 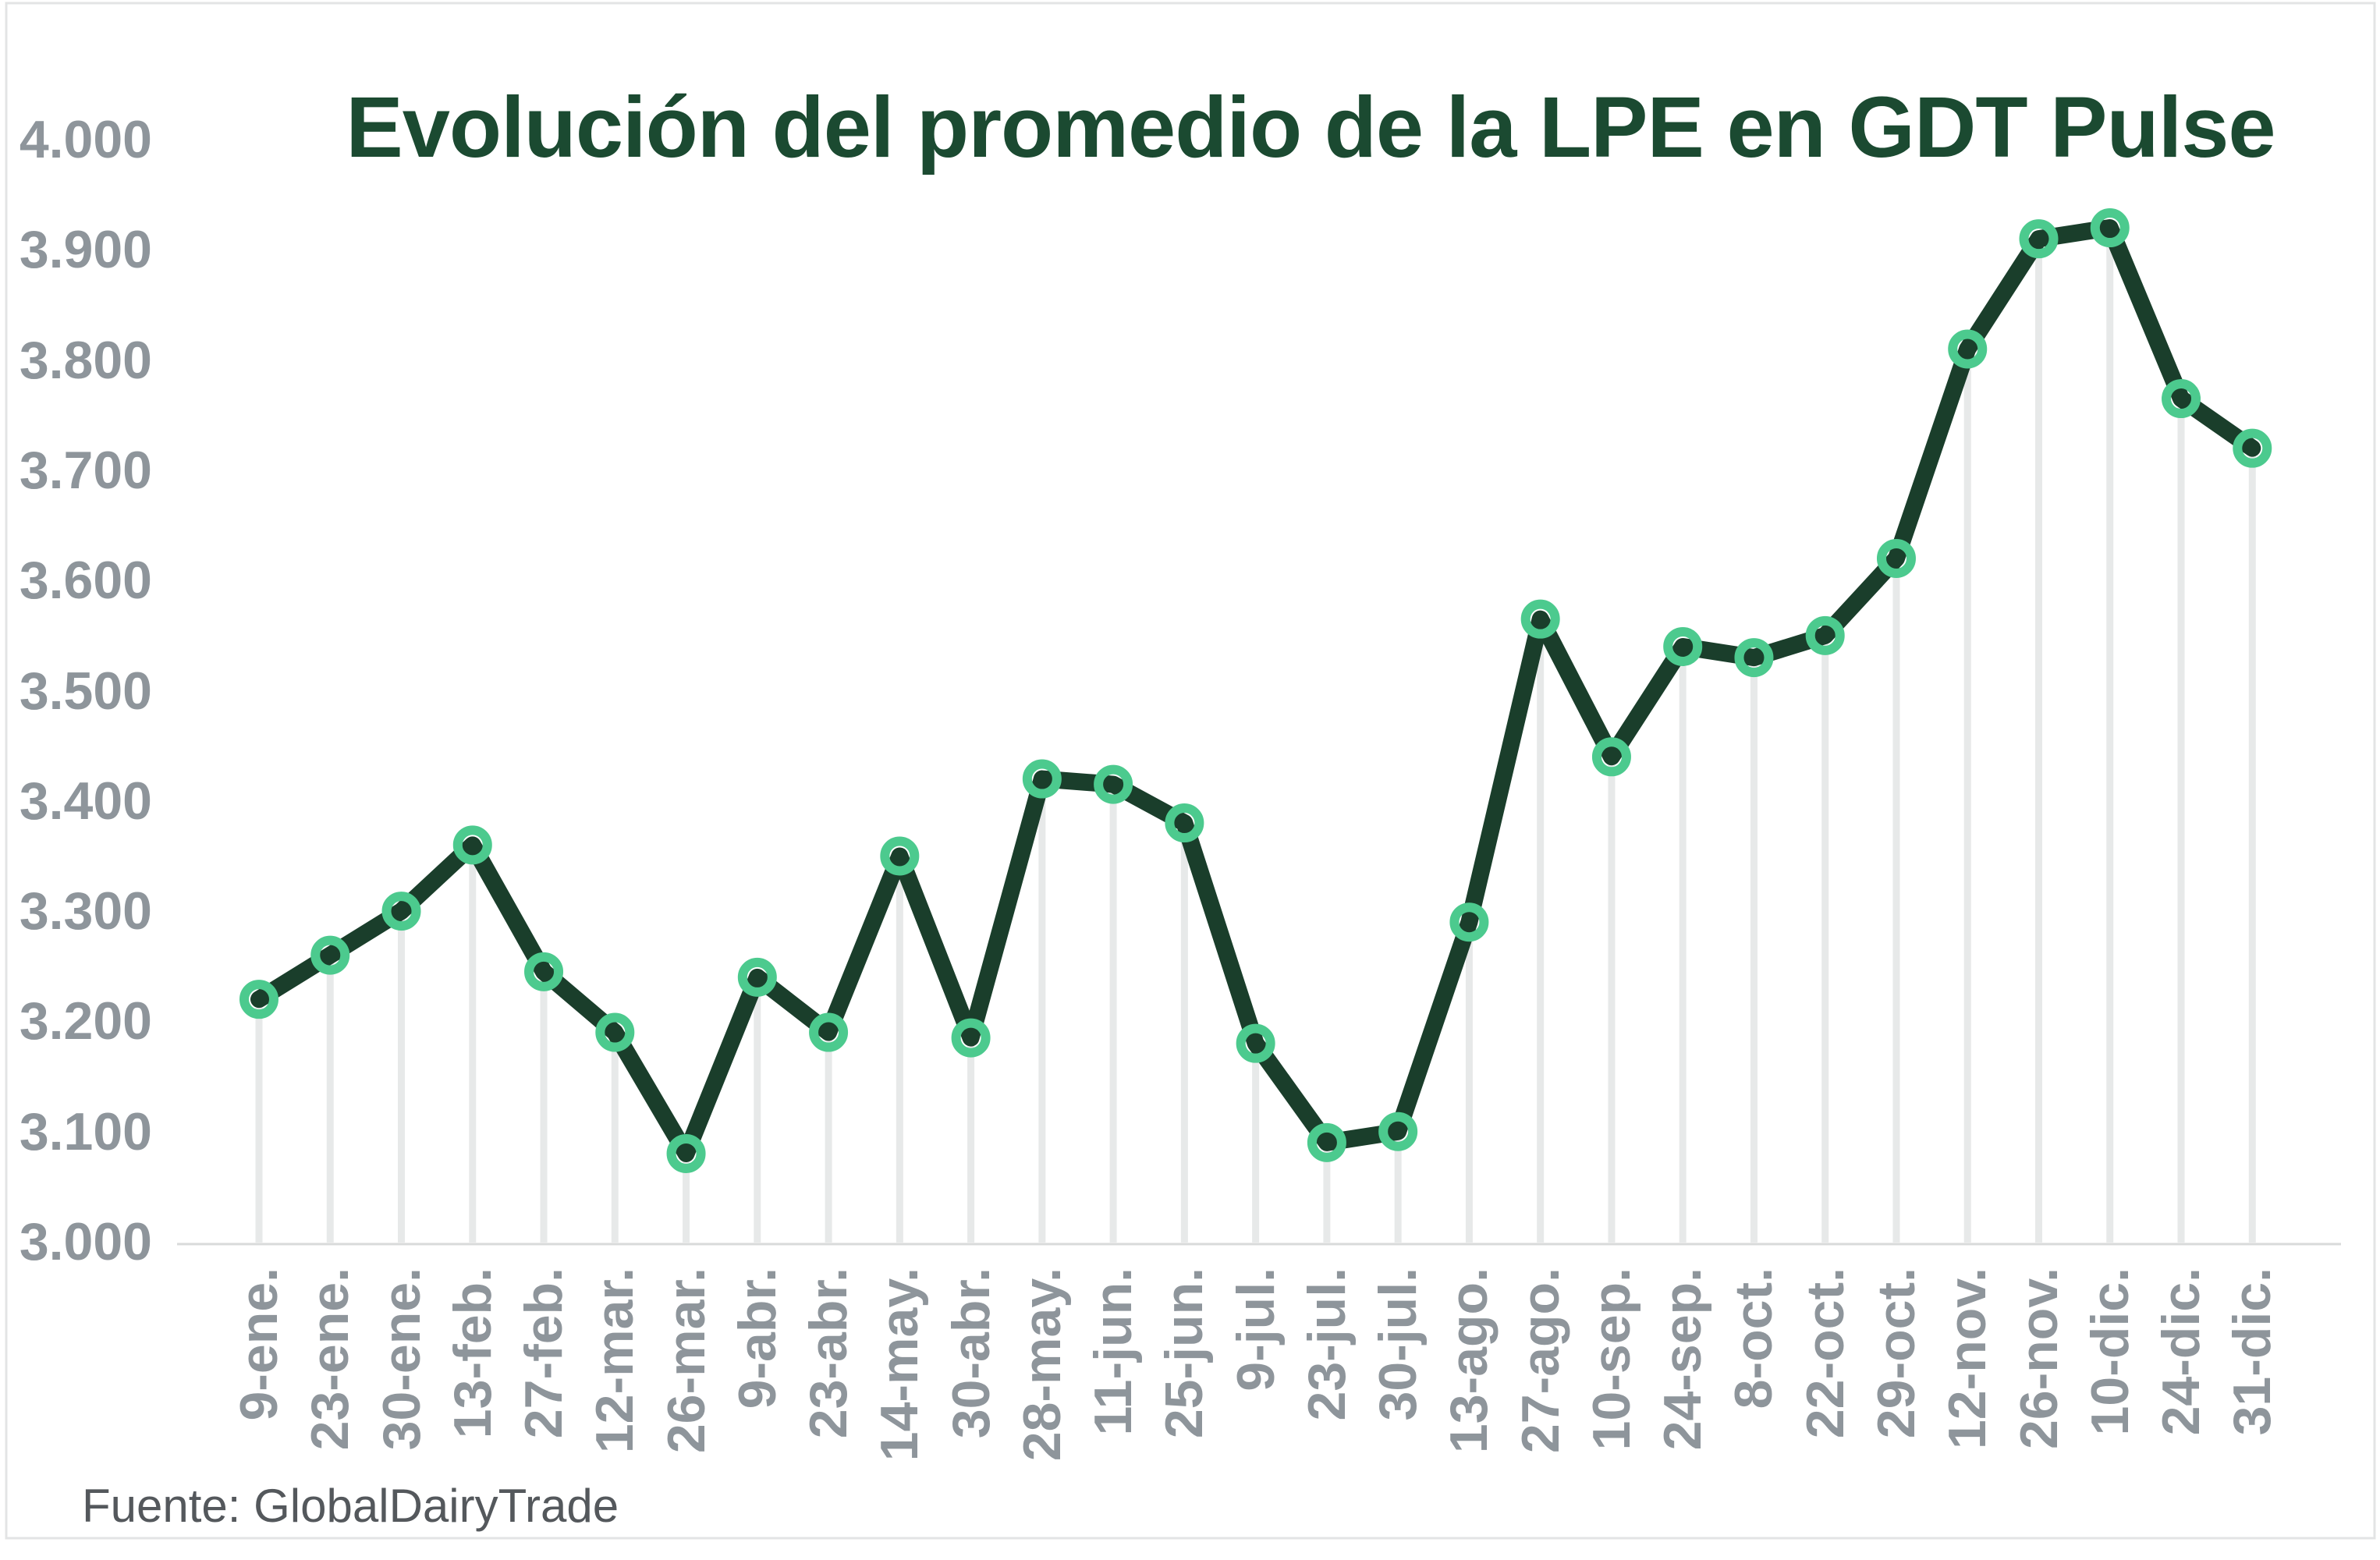 What do you see at coordinates (86, 911) in the screenshot?
I see `y-tick-label: 3.300` at bounding box center [86, 911].